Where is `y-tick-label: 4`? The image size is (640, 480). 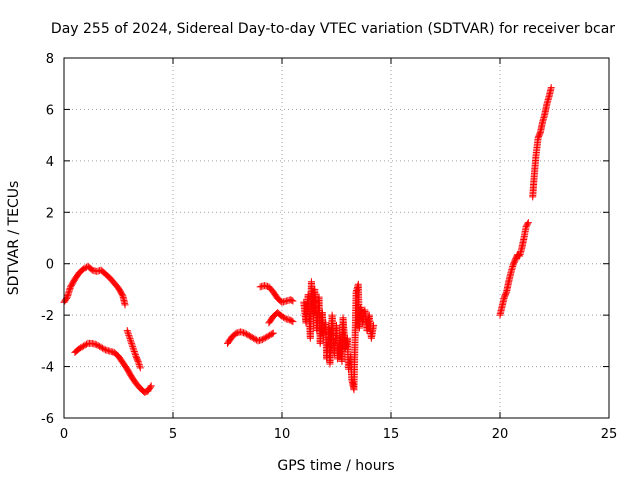 y-tick-label: 4 is located at coordinates (50, 162).